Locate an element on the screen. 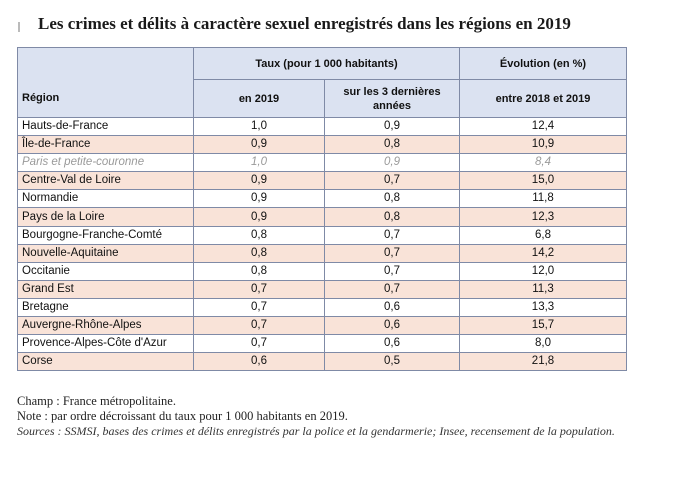 Image resolution: width=684 pixels, height=479 pixels. cell-evolution: 6,8 is located at coordinates (543, 235).